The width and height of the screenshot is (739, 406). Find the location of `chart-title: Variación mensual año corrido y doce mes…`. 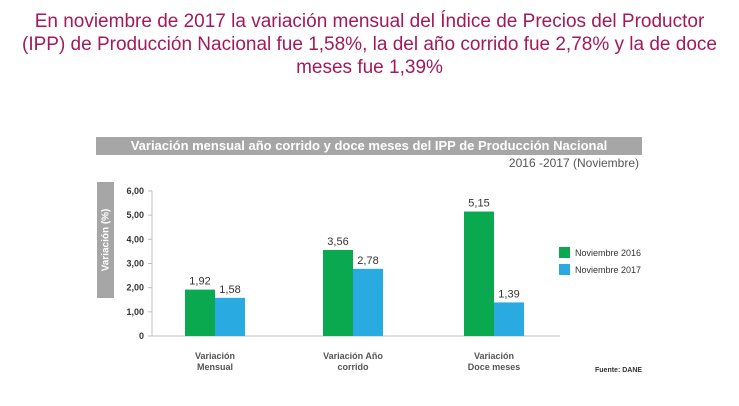

chart-title: Variación mensual año corrido y doce mes… is located at coordinates (369, 145).